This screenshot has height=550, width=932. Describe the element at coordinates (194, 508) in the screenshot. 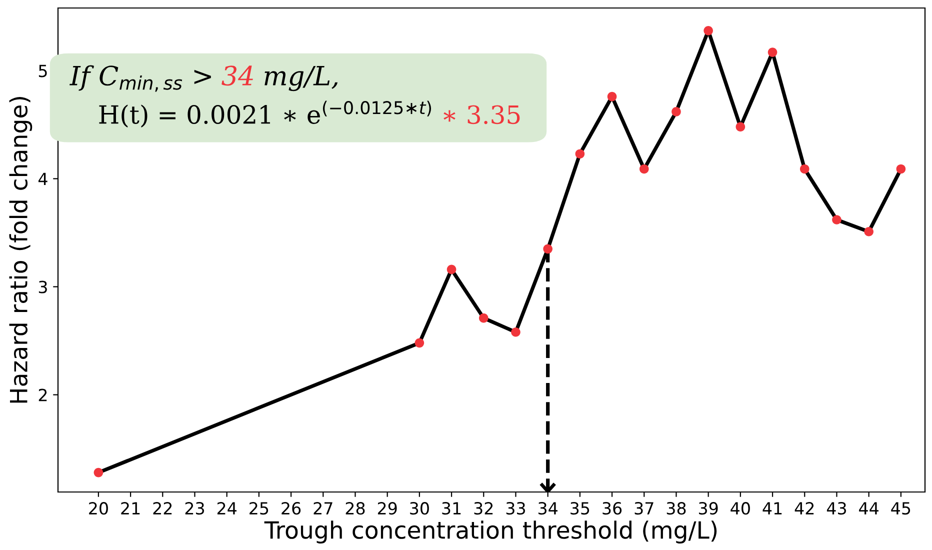

I see `x-tick-label: 23` at that location.